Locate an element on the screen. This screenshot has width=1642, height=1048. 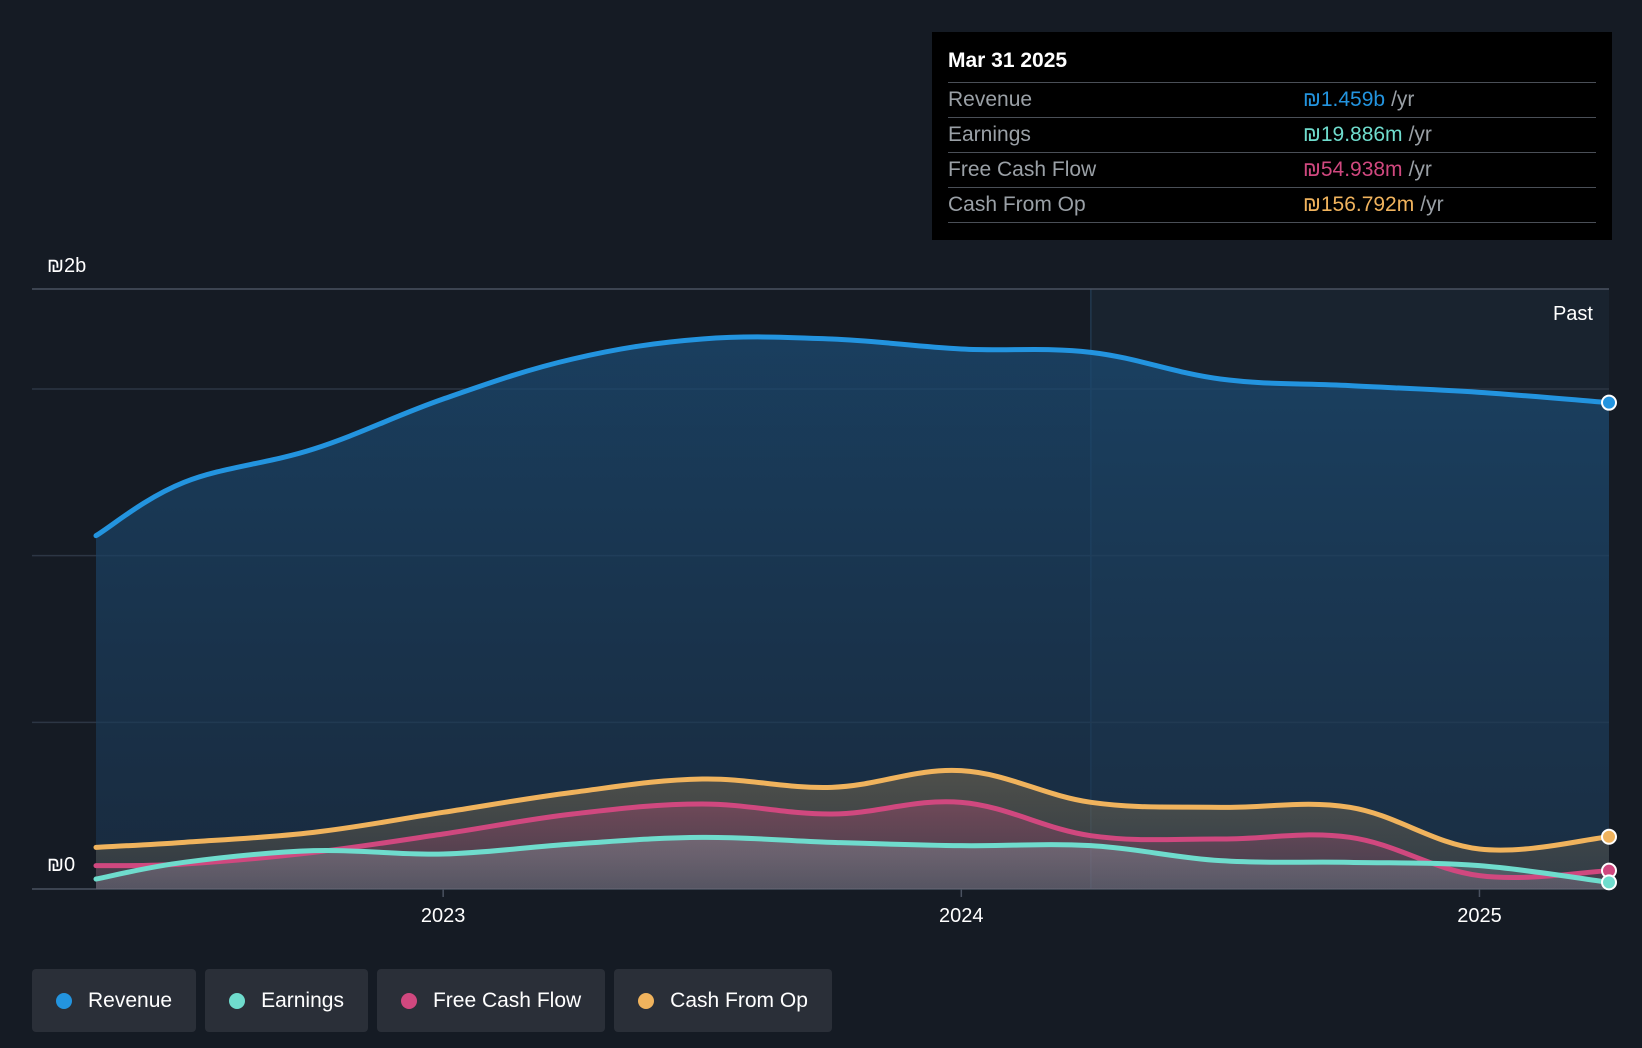
endpoint-cash-from-op is located at coordinates (1609, 836).